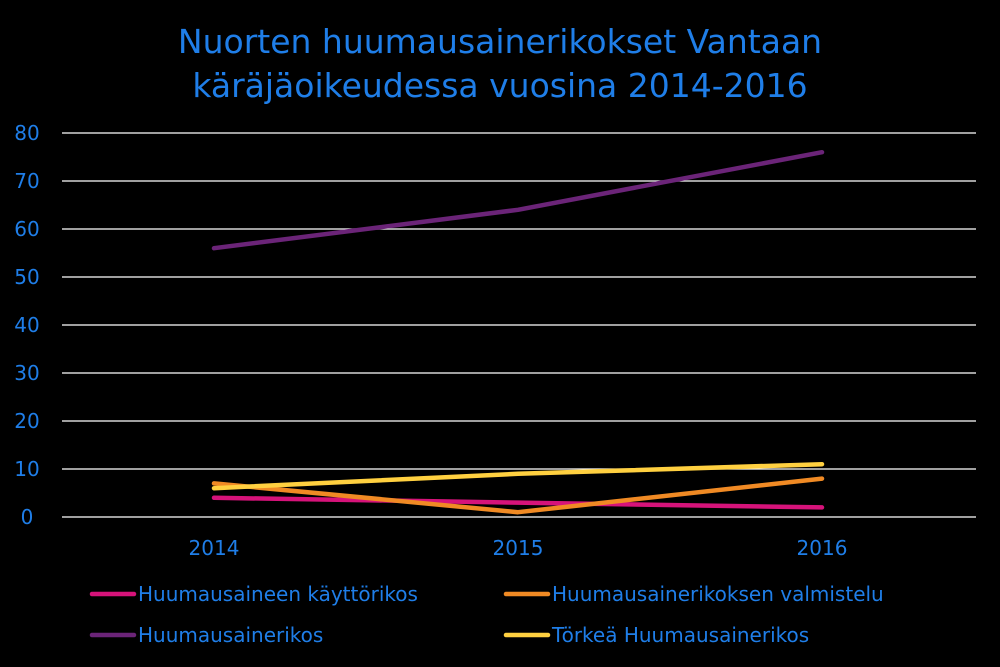  Describe the element at coordinates (26, 133) in the screenshot. I see `y-tick-label: 80` at that location.